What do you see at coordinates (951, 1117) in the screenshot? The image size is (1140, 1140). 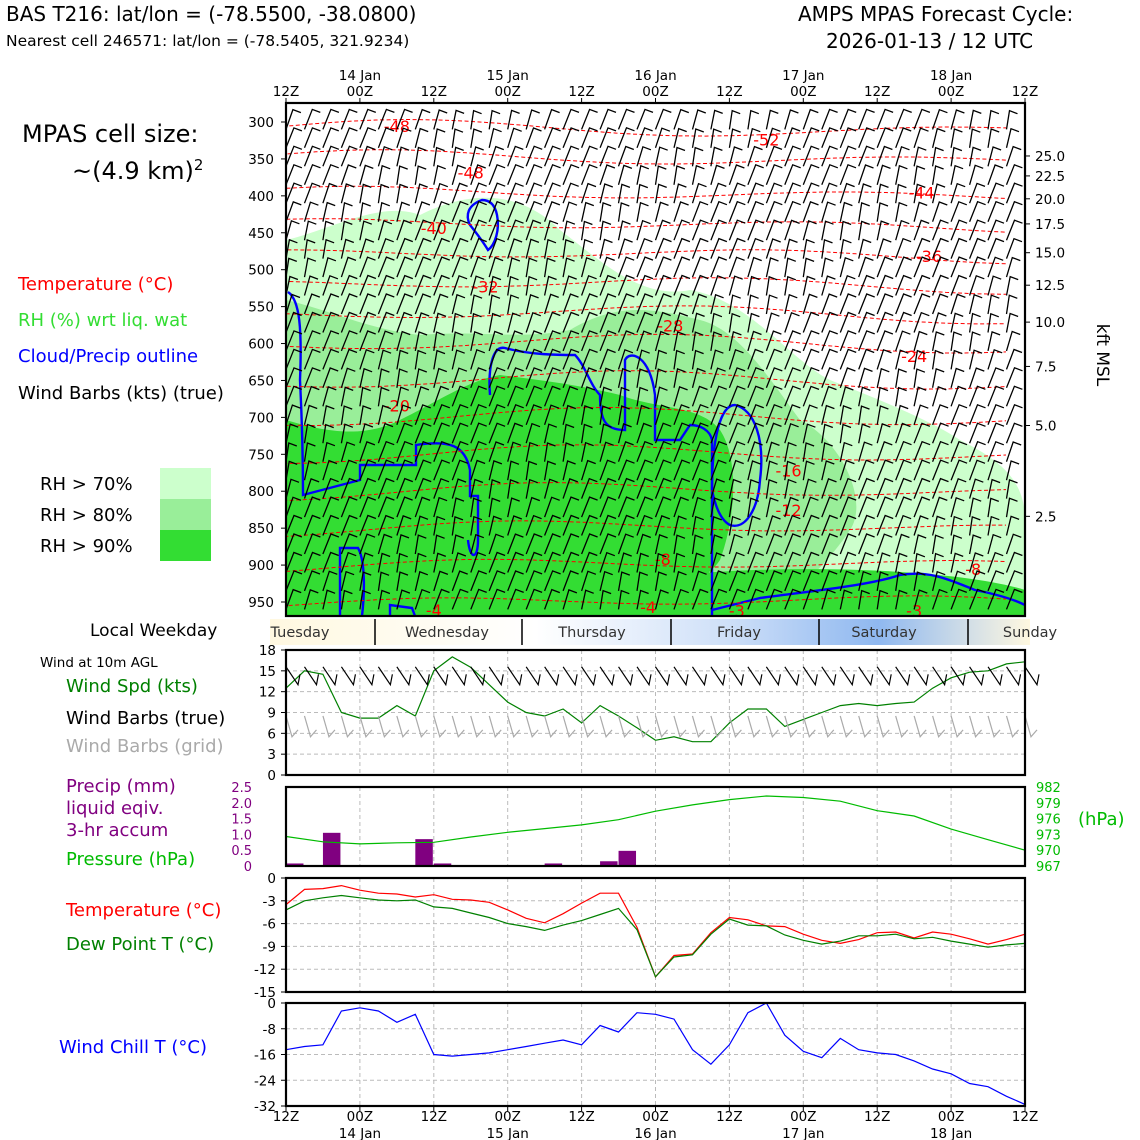 I see `bottom-time-tick-label: 00Z` at bounding box center [951, 1117].